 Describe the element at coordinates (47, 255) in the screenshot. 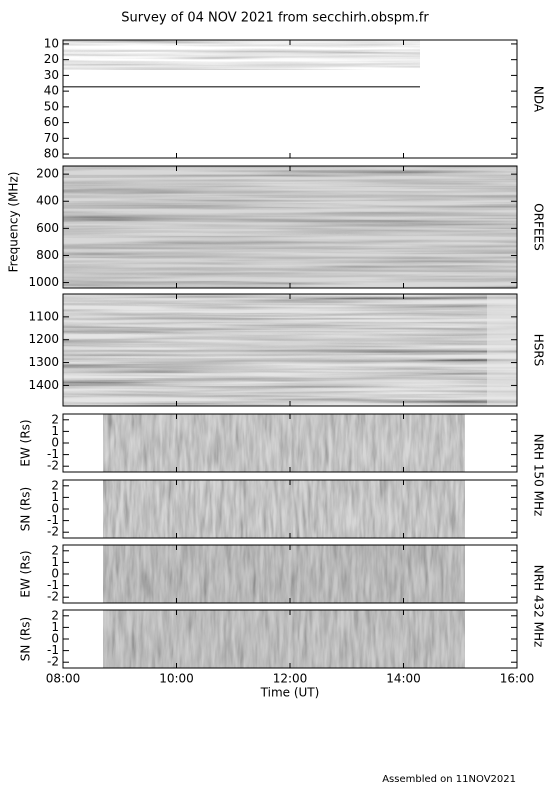

I see `y-tick-label: 800` at that location.